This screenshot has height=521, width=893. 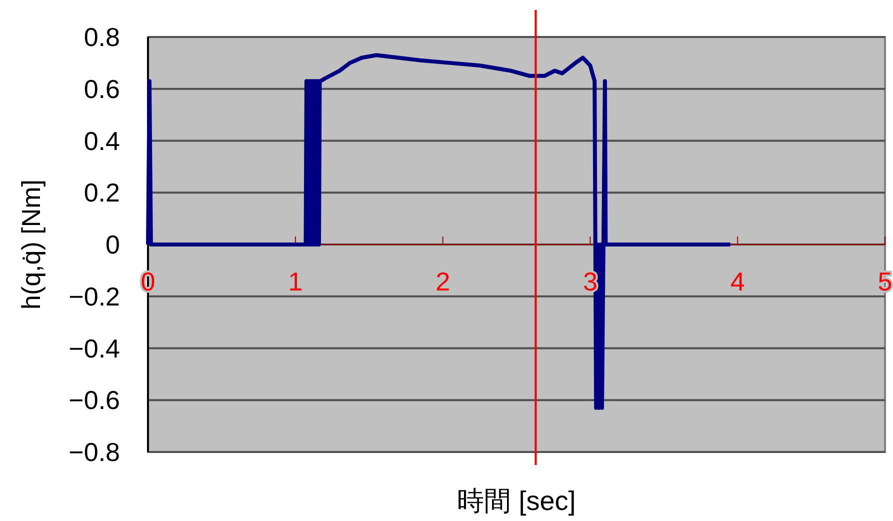 What do you see at coordinates (94, 296) in the screenshot?
I see `y-tick-label: −0.2` at bounding box center [94, 296].